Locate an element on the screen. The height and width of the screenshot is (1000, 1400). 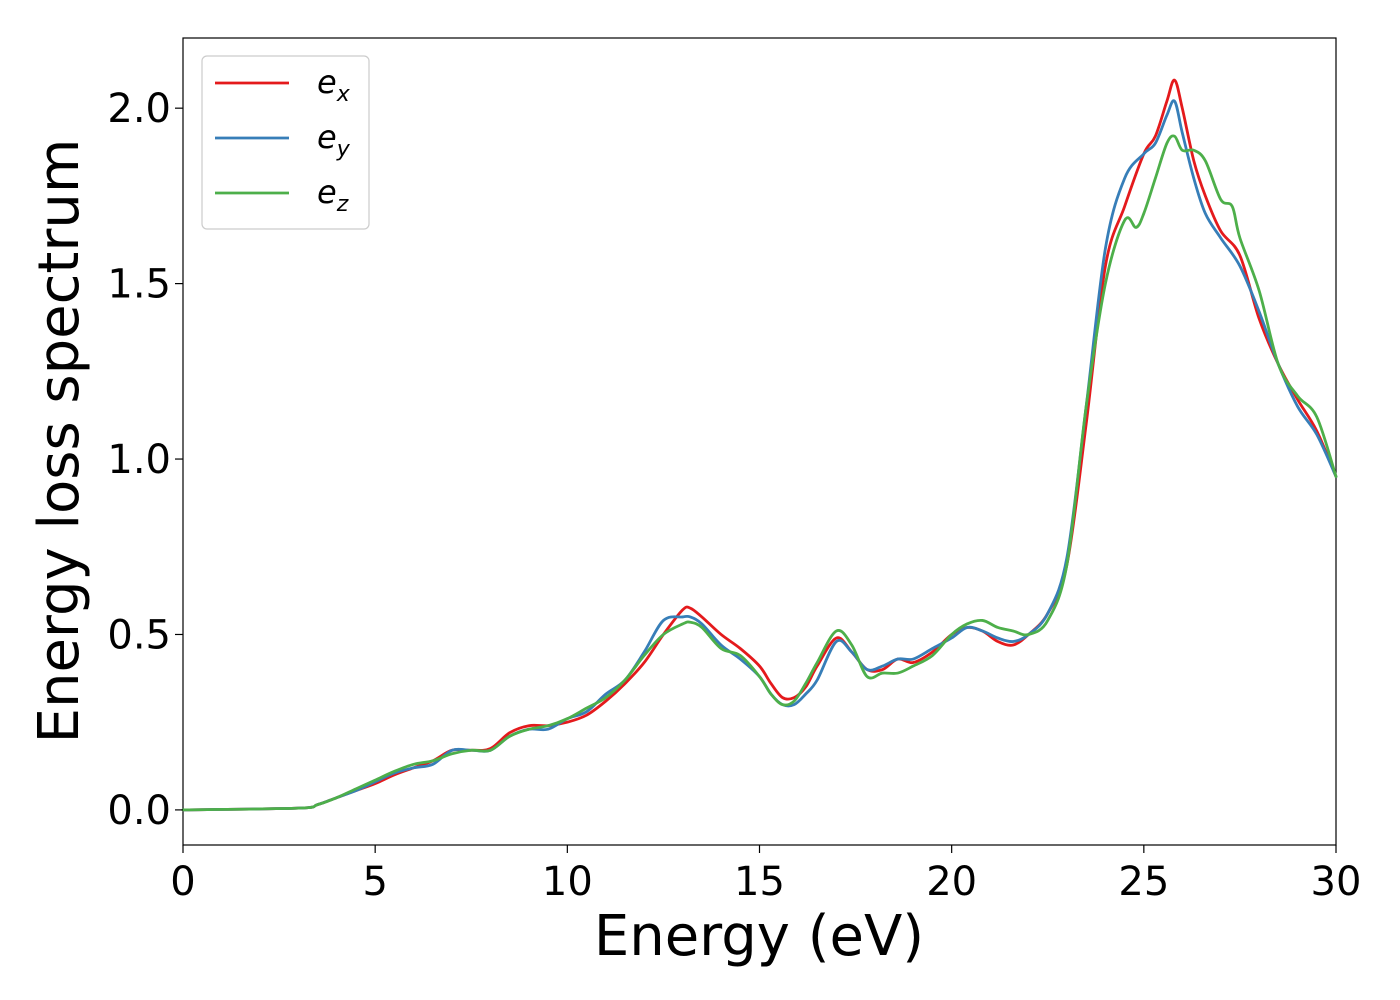
legend-frame is located at coordinates (285, 142).